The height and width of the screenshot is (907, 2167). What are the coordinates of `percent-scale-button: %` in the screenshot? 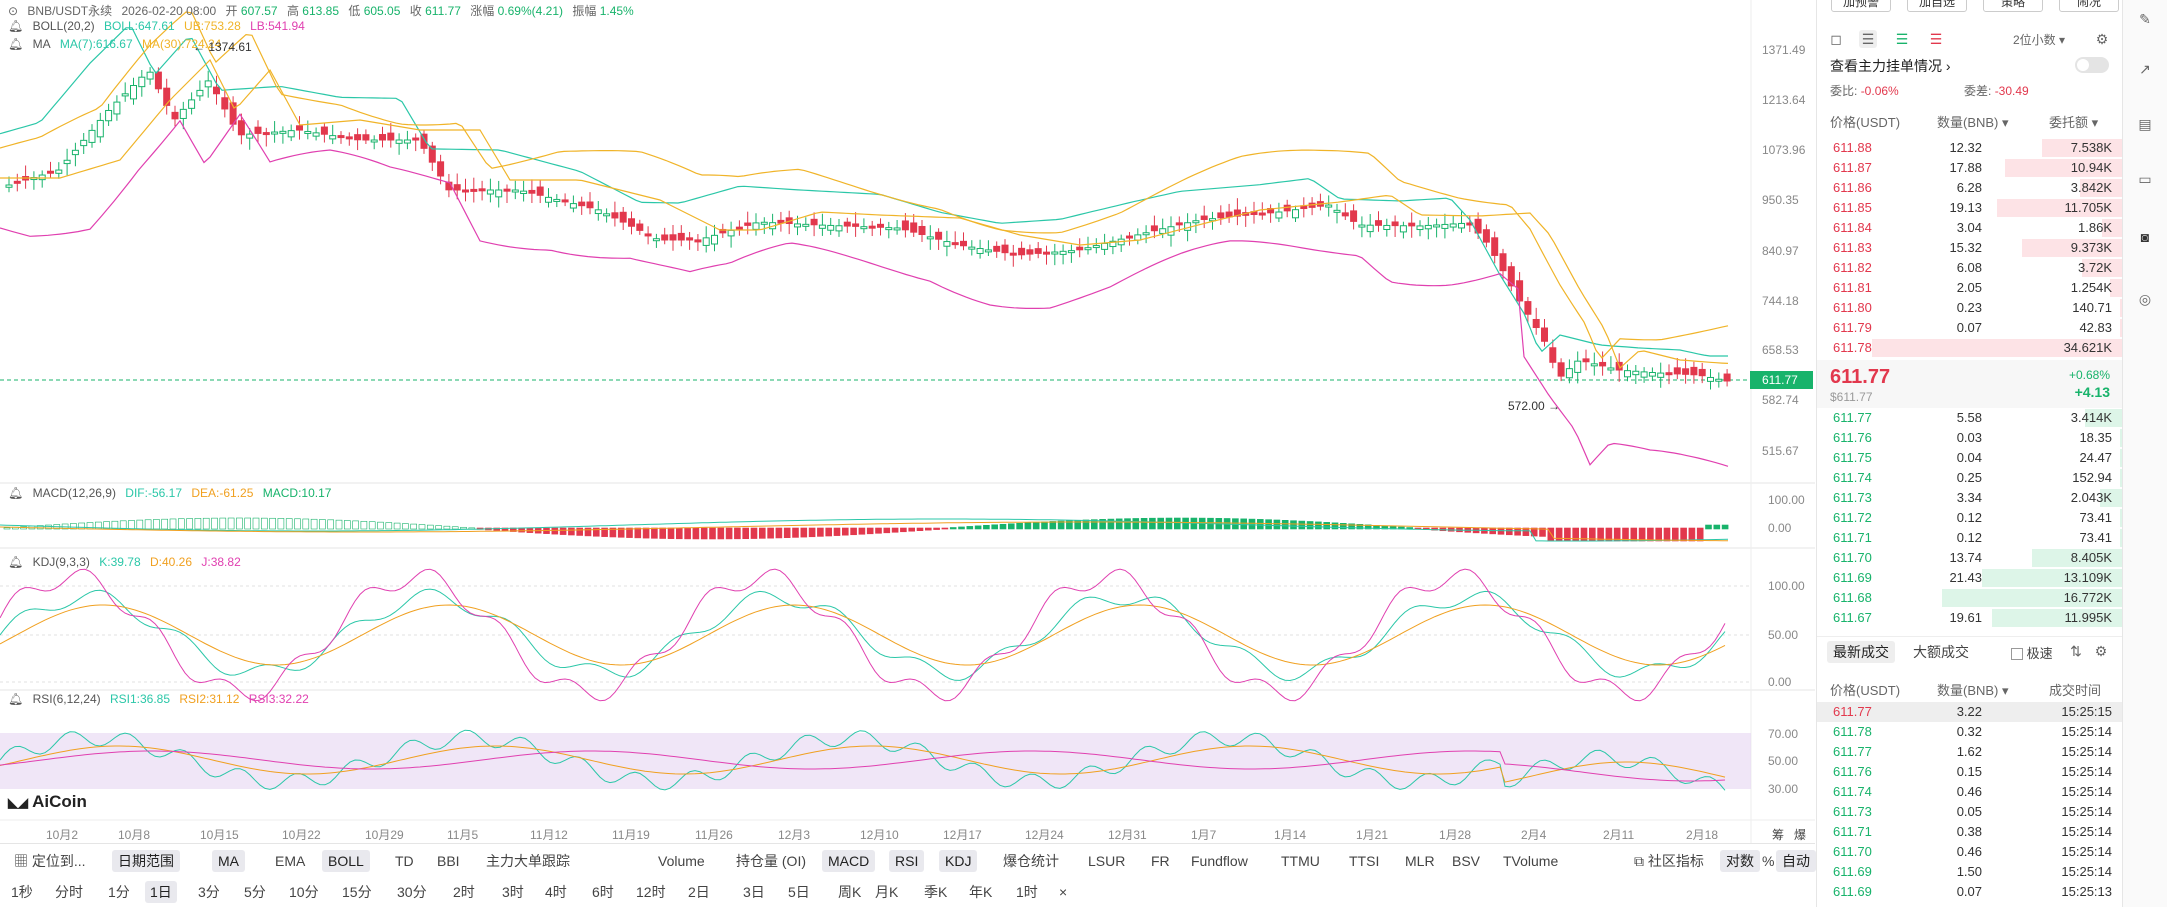 It's located at (1768, 861).